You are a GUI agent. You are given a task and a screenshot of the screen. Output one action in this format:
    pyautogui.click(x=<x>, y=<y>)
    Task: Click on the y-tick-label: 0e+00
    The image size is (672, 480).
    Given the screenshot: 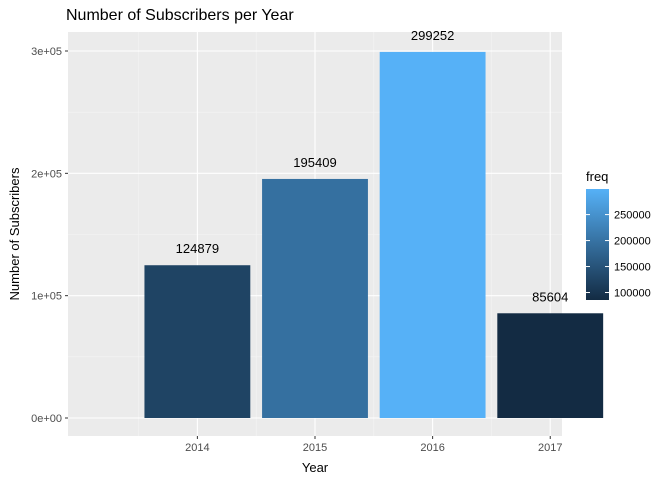 What is the action you would take?
    pyautogui.click(x=46, y=419)
    